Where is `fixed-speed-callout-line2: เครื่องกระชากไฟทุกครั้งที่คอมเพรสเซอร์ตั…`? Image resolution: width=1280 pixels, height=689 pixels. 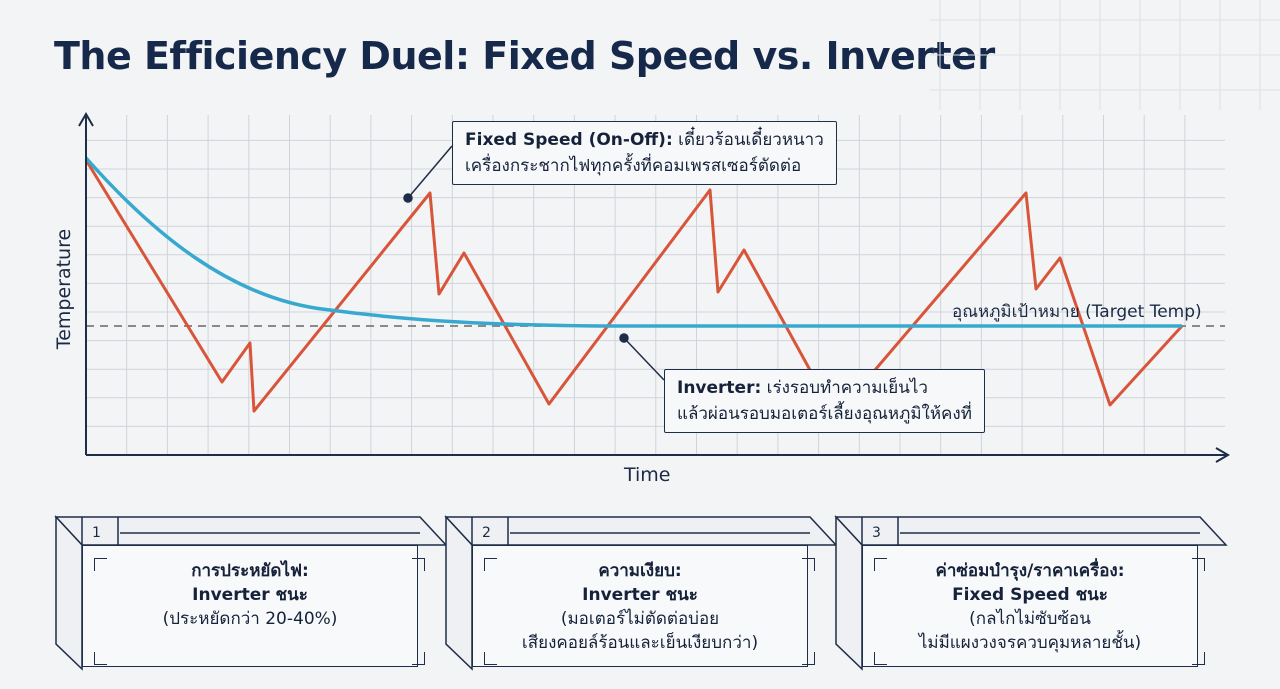
fixed-speed-callout-line2: เครื่องกระชากไฟทุกครั้งที่คอมเพรสเซอร์ตั… is located at coordinates (633, 166).